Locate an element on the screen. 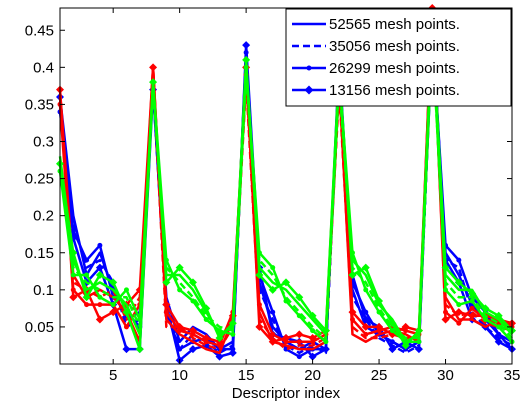  legend-label: 52565 mesh points. is located at coordinates (394, 24).